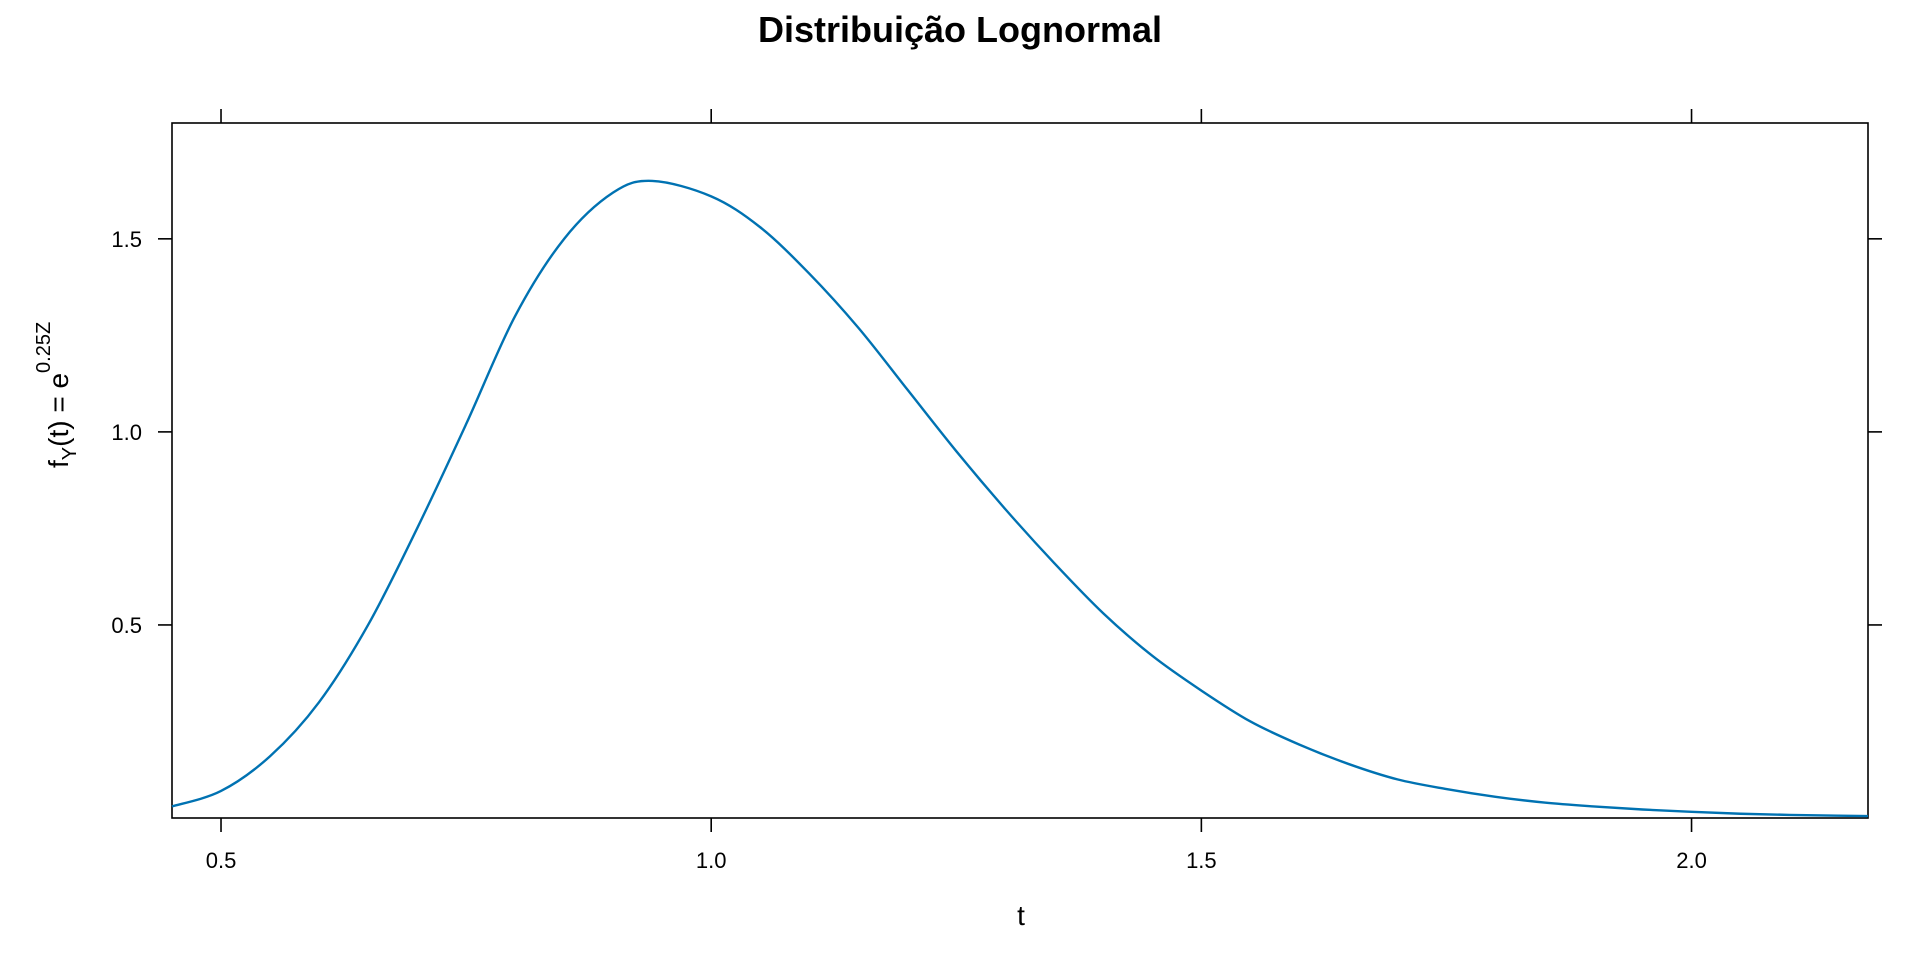 The height and width of the screenshot is (960, 1920). What do you see at coordinates (44, 347) in the screenshot?
I see `y-axis-label-superscript: 0.25Z` at bounding box center [44, 347].